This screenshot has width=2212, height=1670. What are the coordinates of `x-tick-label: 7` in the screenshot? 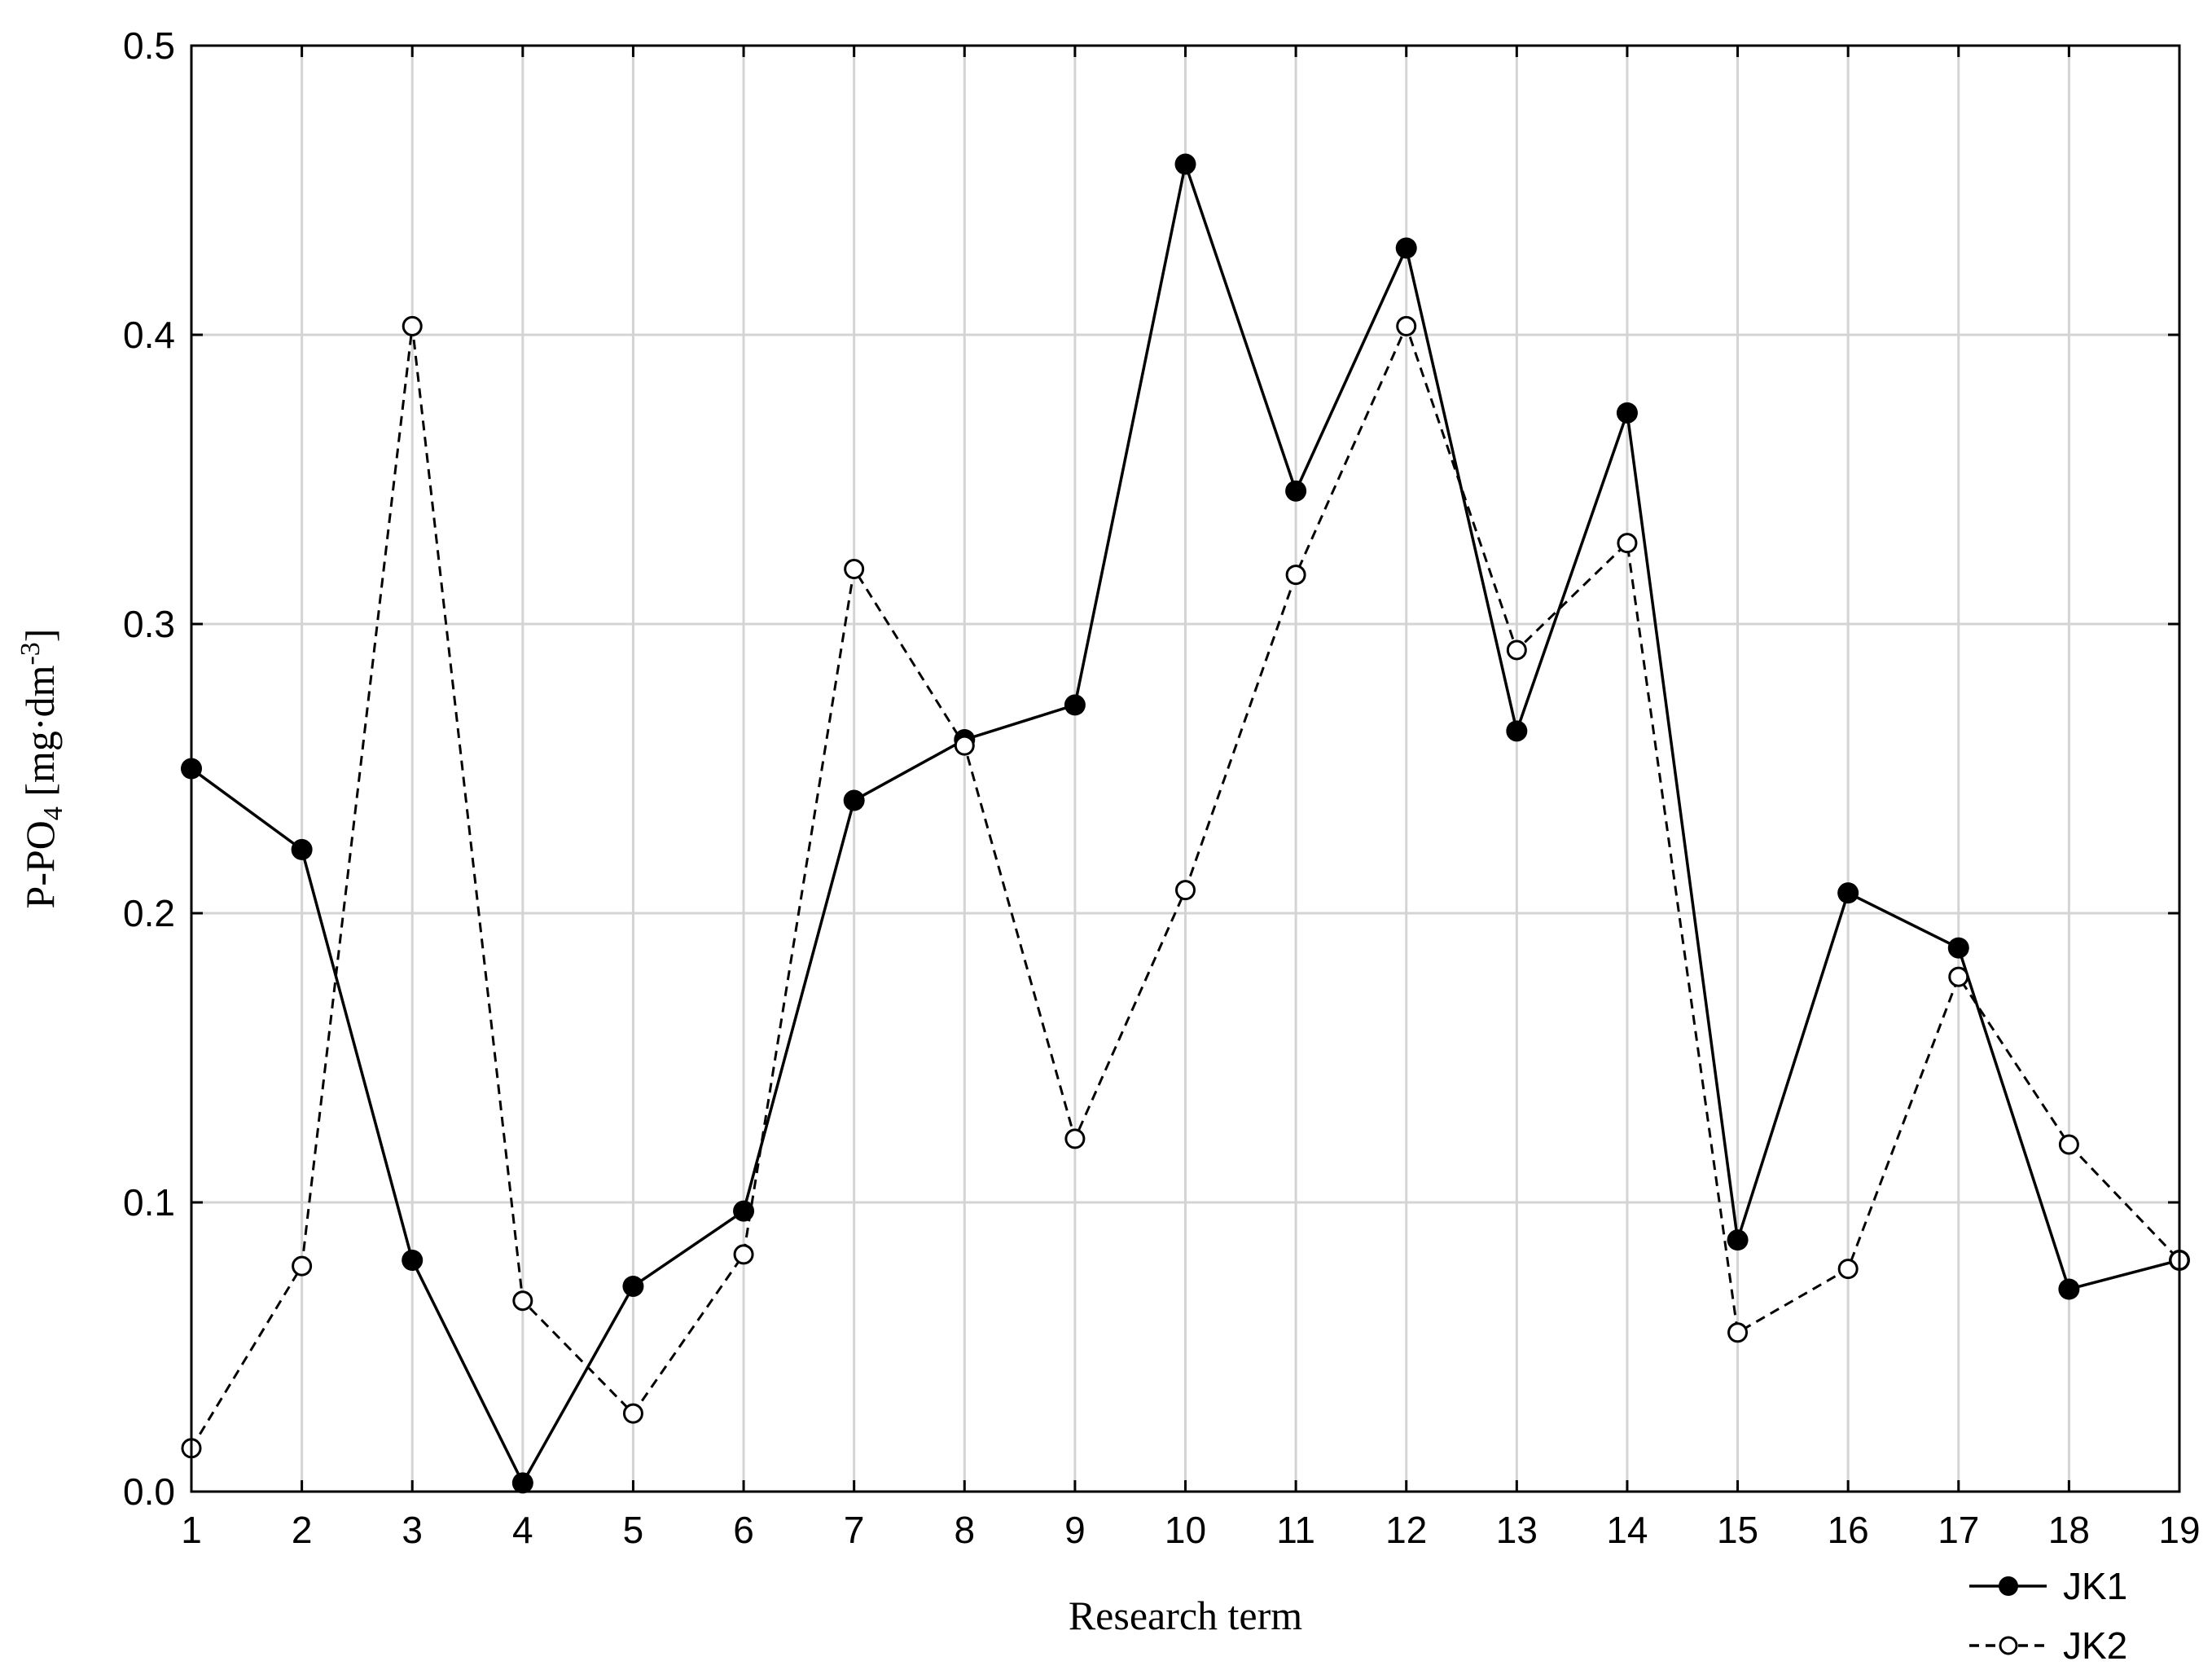 It's located at (855, 1530).